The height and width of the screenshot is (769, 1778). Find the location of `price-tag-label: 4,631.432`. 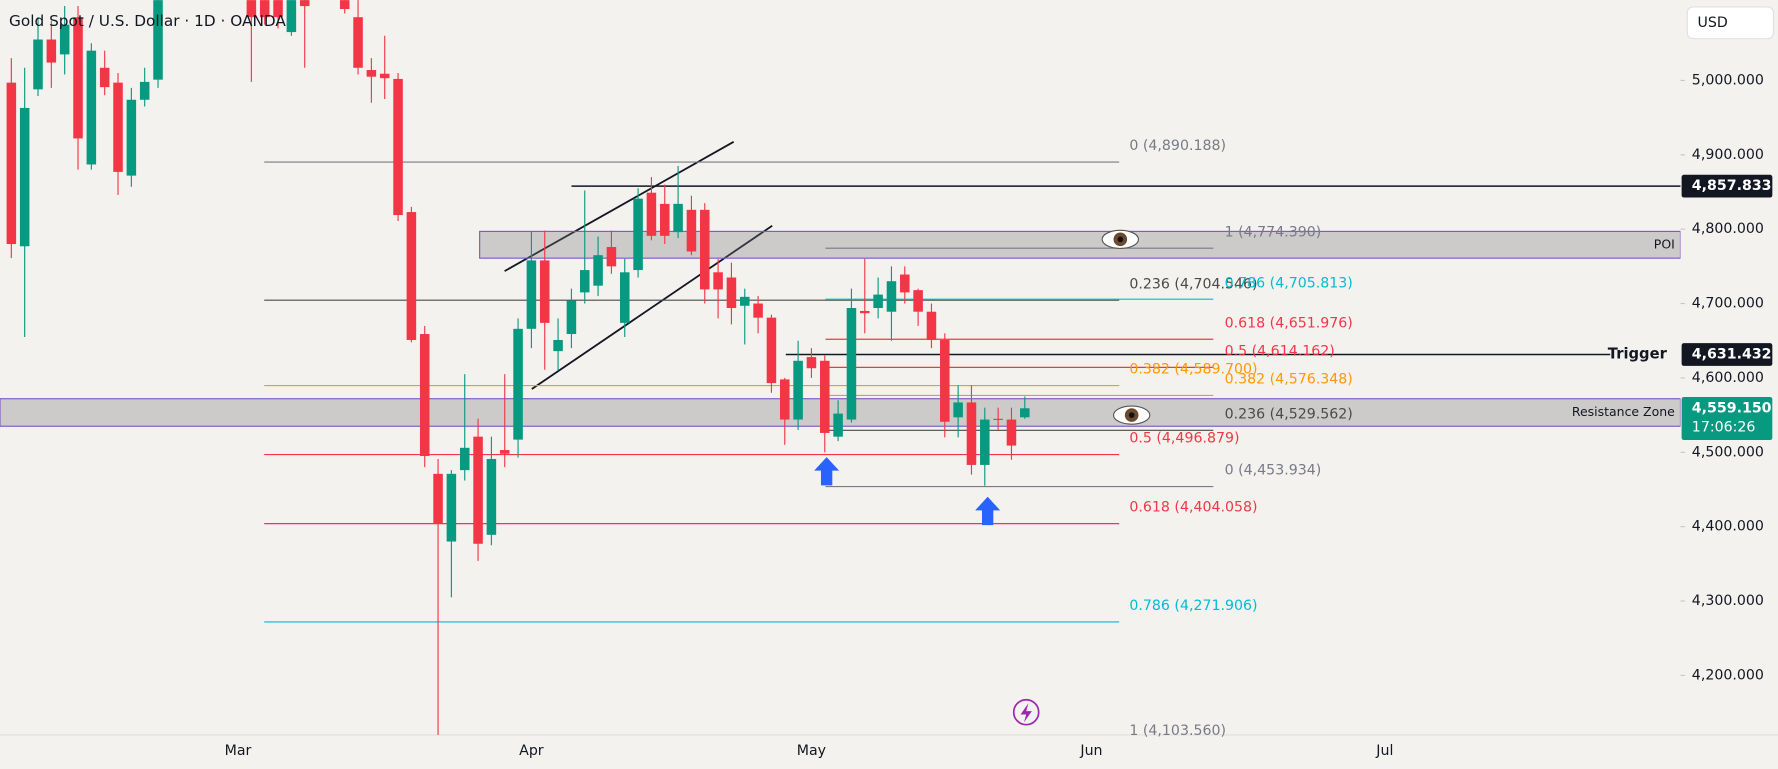

price-tag-label: 4,631.432 is located at coordinates (1732, 355).